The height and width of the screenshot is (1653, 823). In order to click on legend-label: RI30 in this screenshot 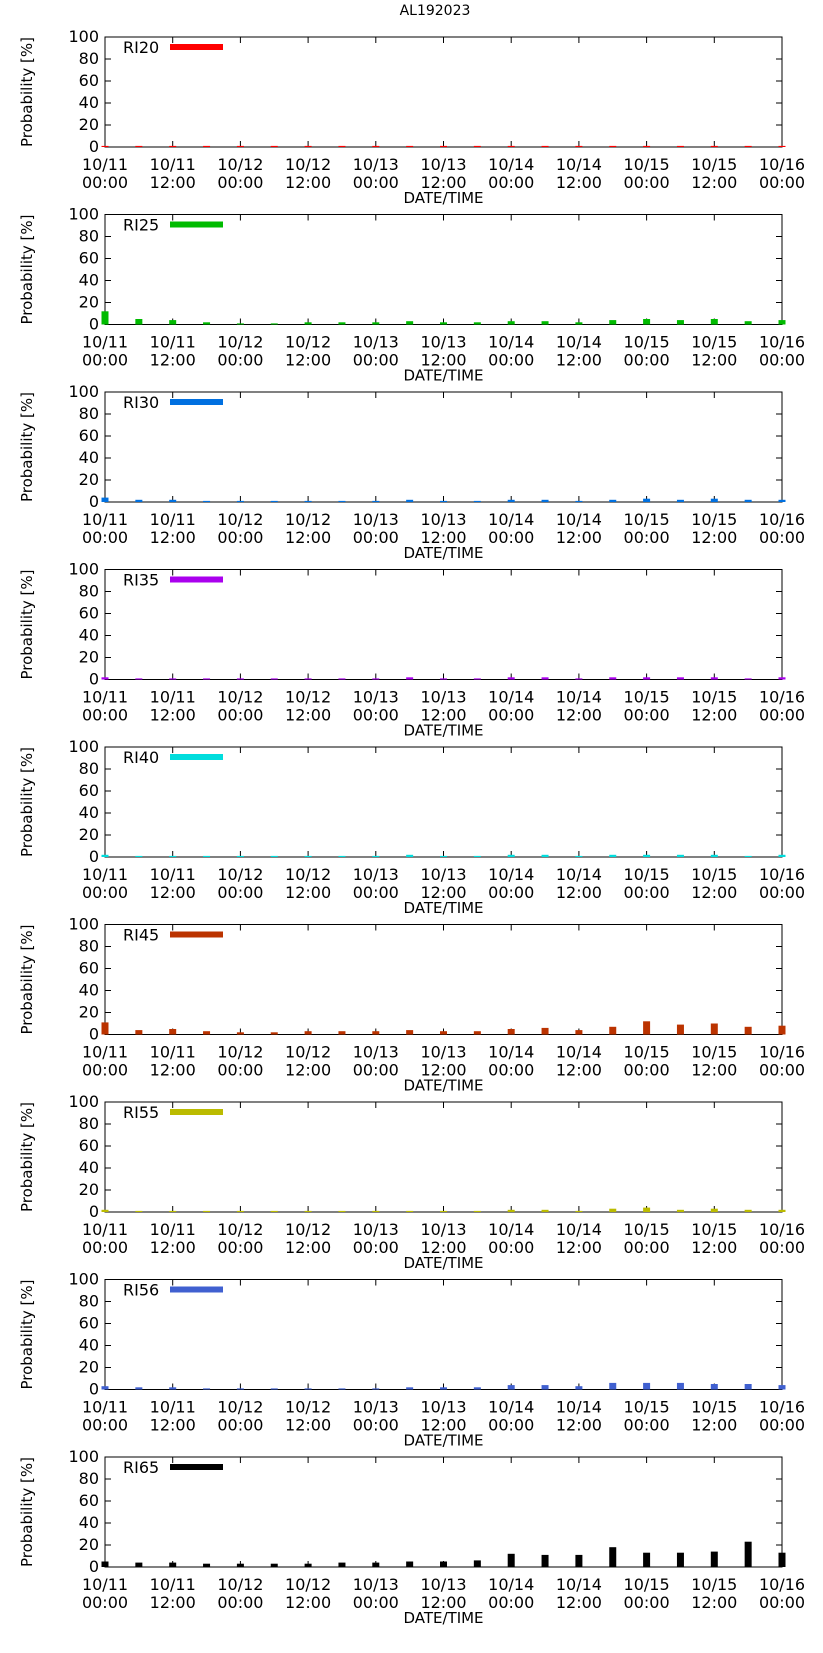, I will do `click(141, 402)`.